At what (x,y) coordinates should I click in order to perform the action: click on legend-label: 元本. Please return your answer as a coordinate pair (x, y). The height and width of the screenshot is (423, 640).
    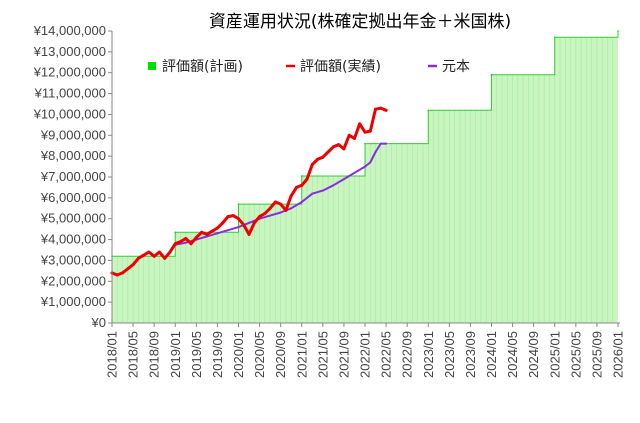
    Looking at the image, I should click on (456, 67).